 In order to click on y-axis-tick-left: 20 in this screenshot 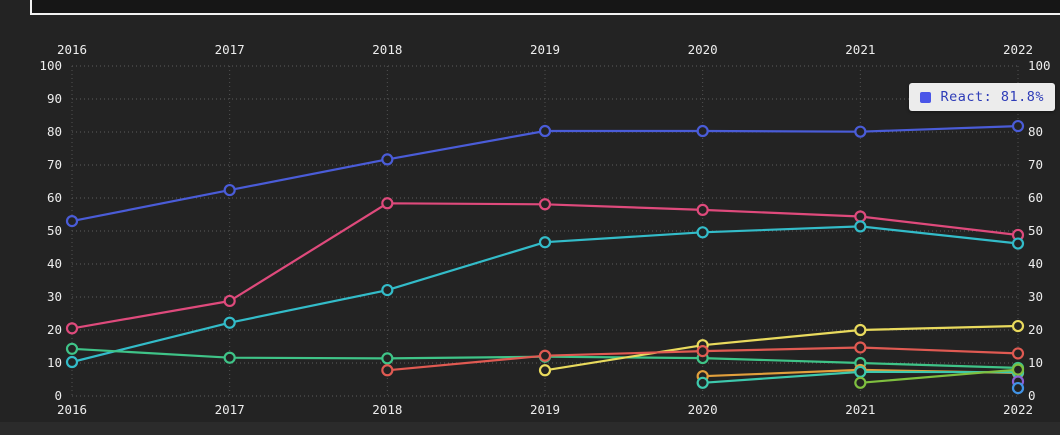, I will do `click(54, 329)`.